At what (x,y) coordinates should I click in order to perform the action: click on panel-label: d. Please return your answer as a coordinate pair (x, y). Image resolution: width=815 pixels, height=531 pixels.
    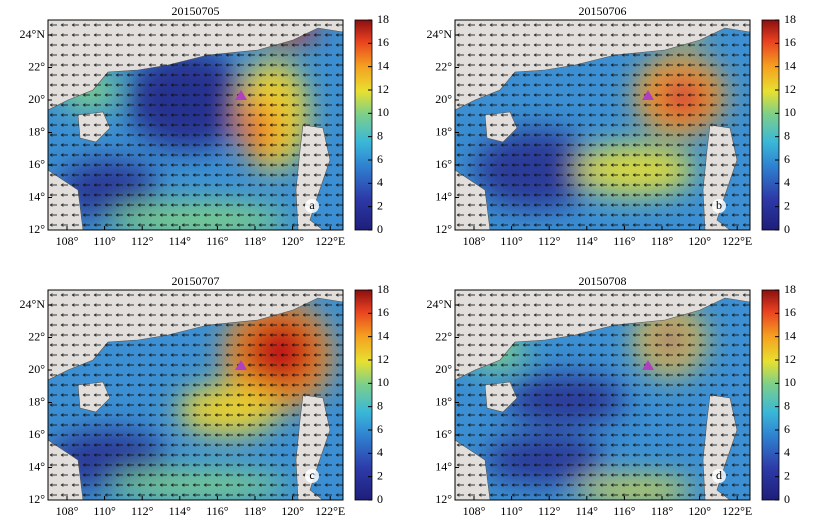
    Looking at the image, I should click on (719, 475).